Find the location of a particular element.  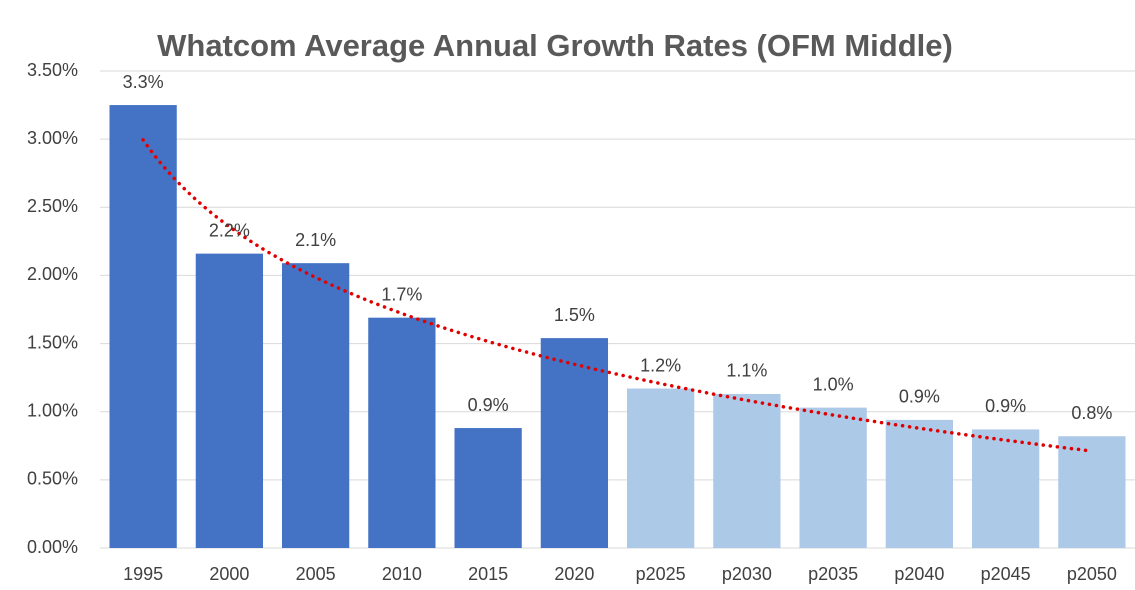

y-tick-label: 3.50% is located at coordinates (52, 70).